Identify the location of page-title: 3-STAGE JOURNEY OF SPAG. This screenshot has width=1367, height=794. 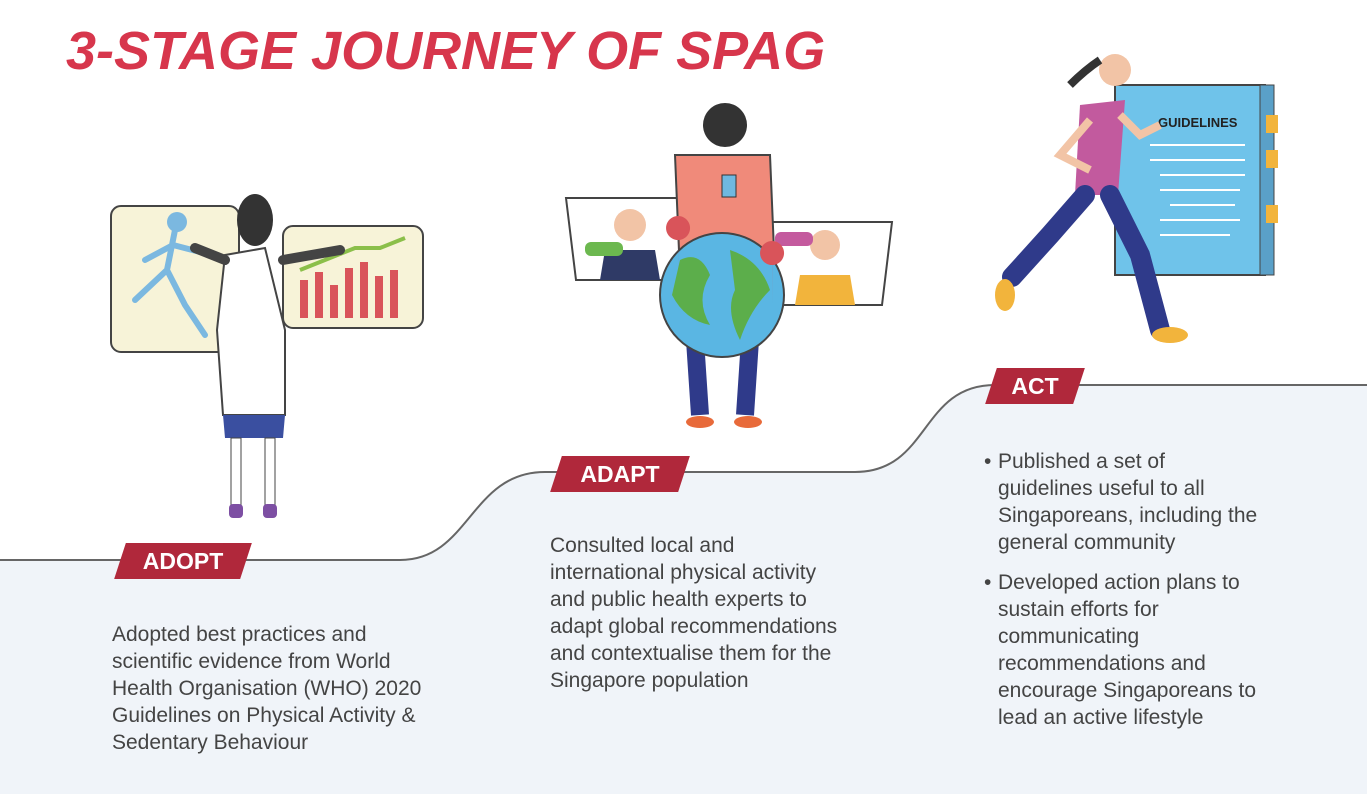
(446, 51).